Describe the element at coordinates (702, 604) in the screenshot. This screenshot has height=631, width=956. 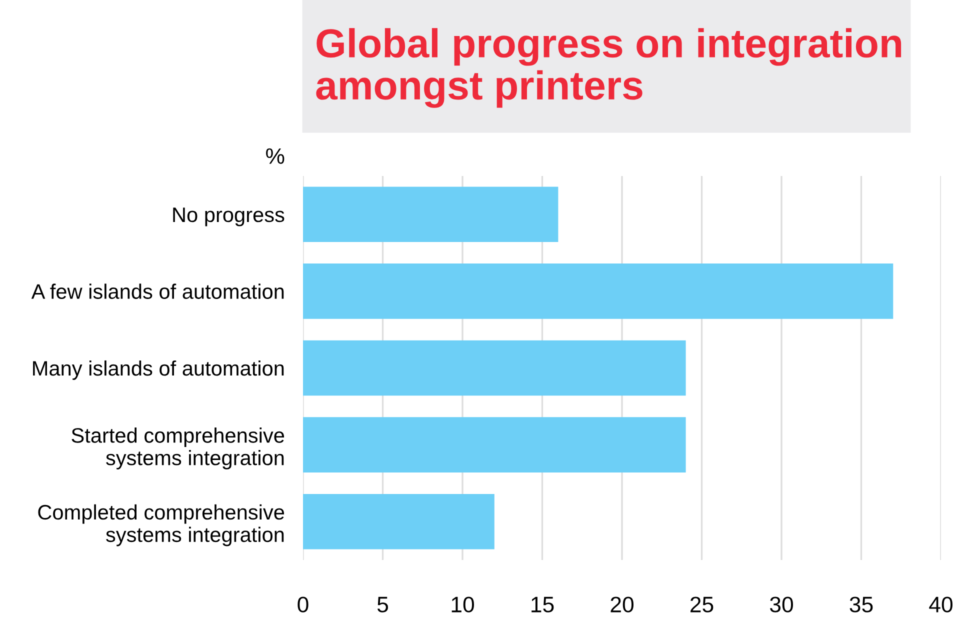
I see `x-tick-label: 25` at that location.